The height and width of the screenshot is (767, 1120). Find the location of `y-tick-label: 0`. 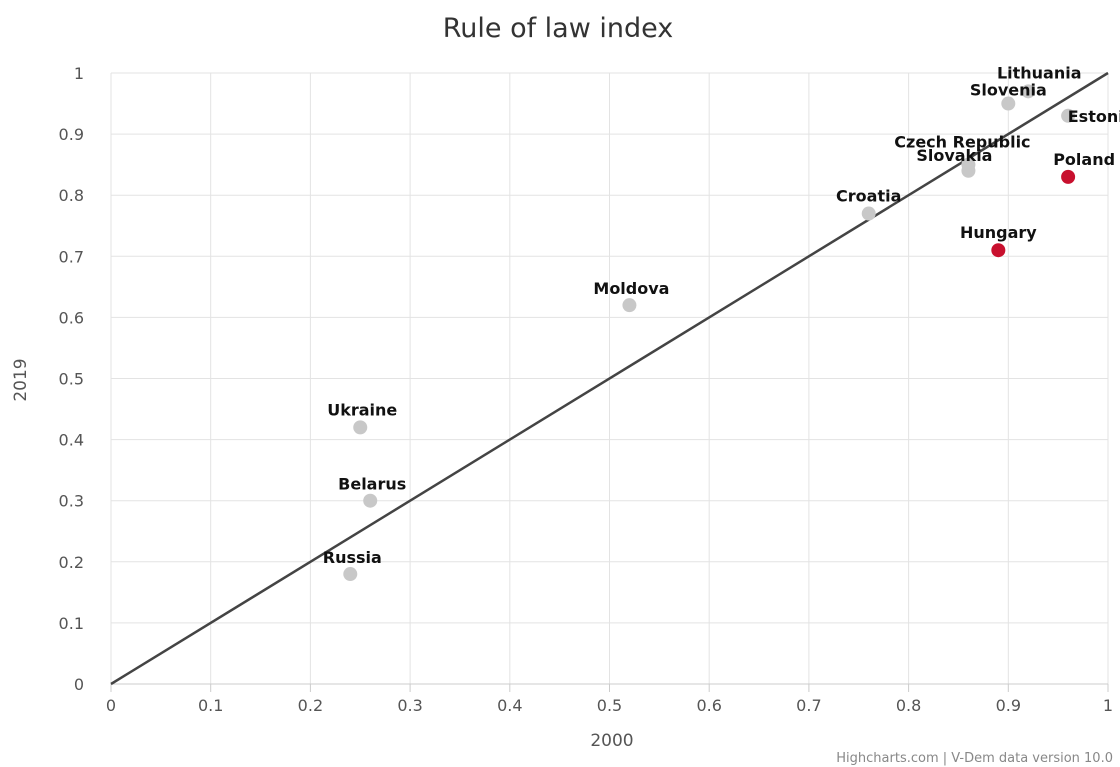

y-tick-label: 0 is located at coordinates (79, 684).